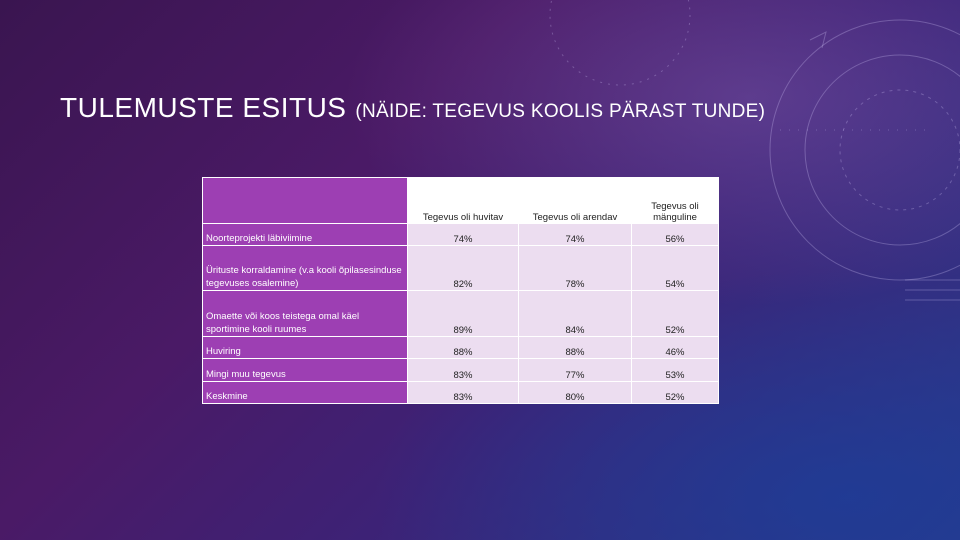 This screenshot has height=540, width=960. I want to click on table-cell: 89%, so click(463, 313).